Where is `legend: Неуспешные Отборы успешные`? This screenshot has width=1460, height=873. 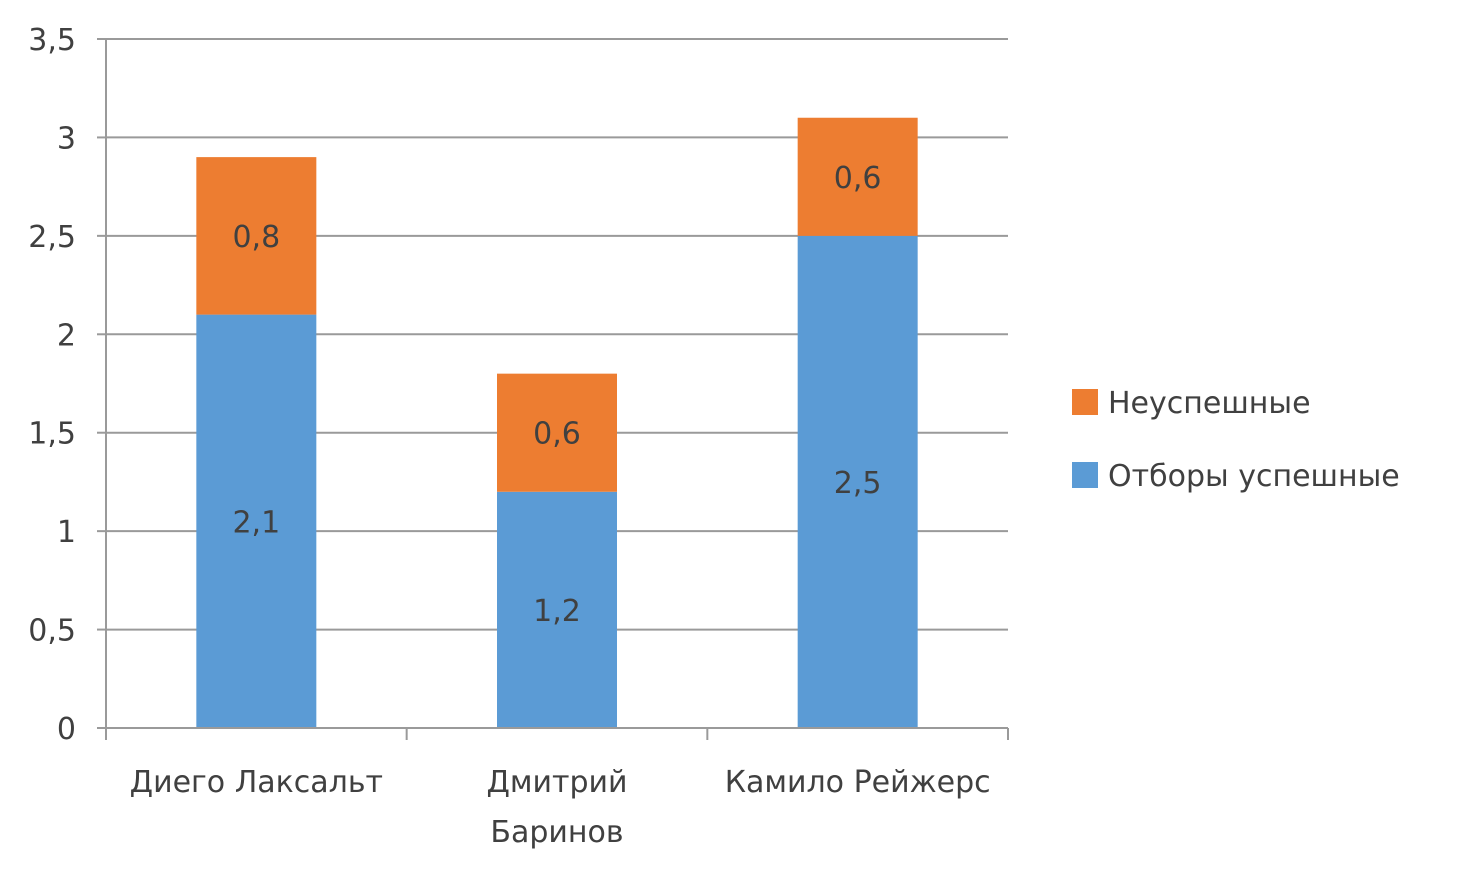
legend: Неуспешные Отборы успешные is located at coordinates (1236, 440).